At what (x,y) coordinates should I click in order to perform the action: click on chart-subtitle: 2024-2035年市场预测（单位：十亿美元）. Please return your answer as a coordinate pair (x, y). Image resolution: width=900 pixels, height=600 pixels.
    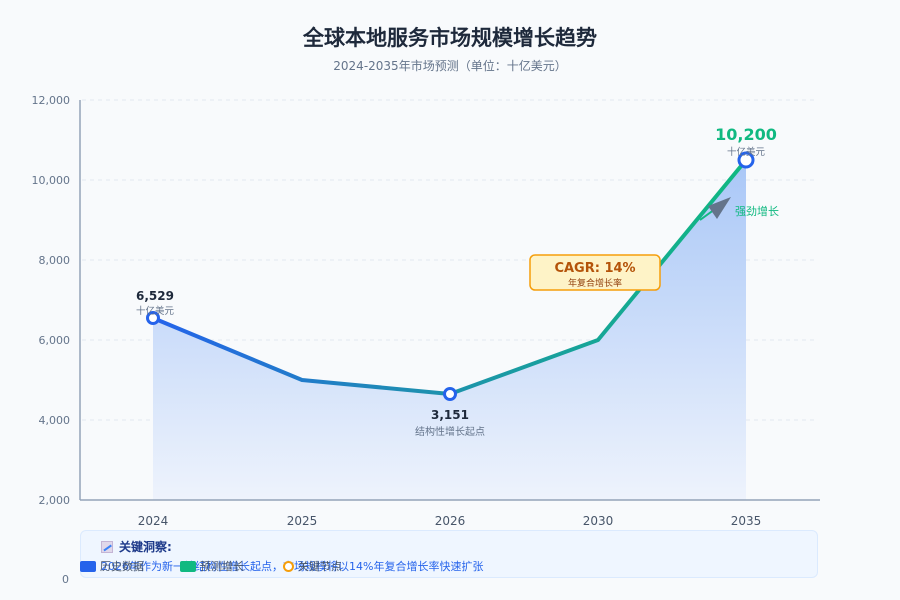
    Looking at the image, I should click on (450, 66).